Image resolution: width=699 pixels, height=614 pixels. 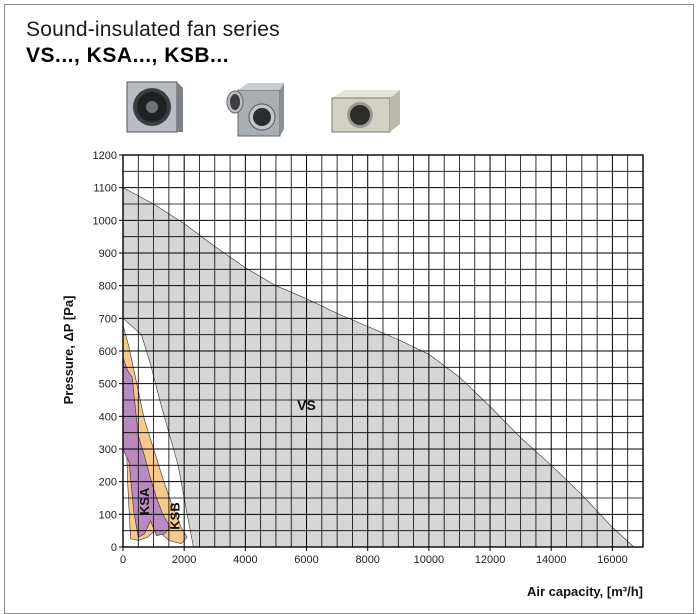 What do you see at coordinates (365, 111) in the screenshot?
I see `flat-duct-fan-icon` at bounding box center [365, 111].